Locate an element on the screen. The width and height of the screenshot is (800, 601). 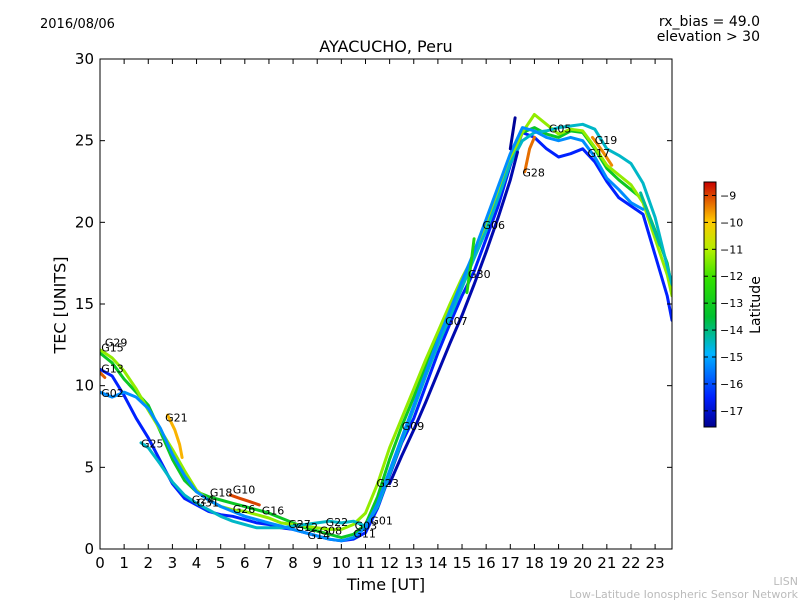
x-tick-label: 10 is located at coordinates (341, 563).